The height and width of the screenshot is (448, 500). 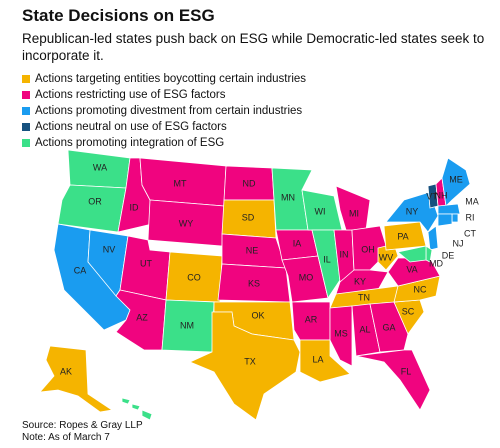 I want to click on state-label: AZ, so click(x=142, y=317).